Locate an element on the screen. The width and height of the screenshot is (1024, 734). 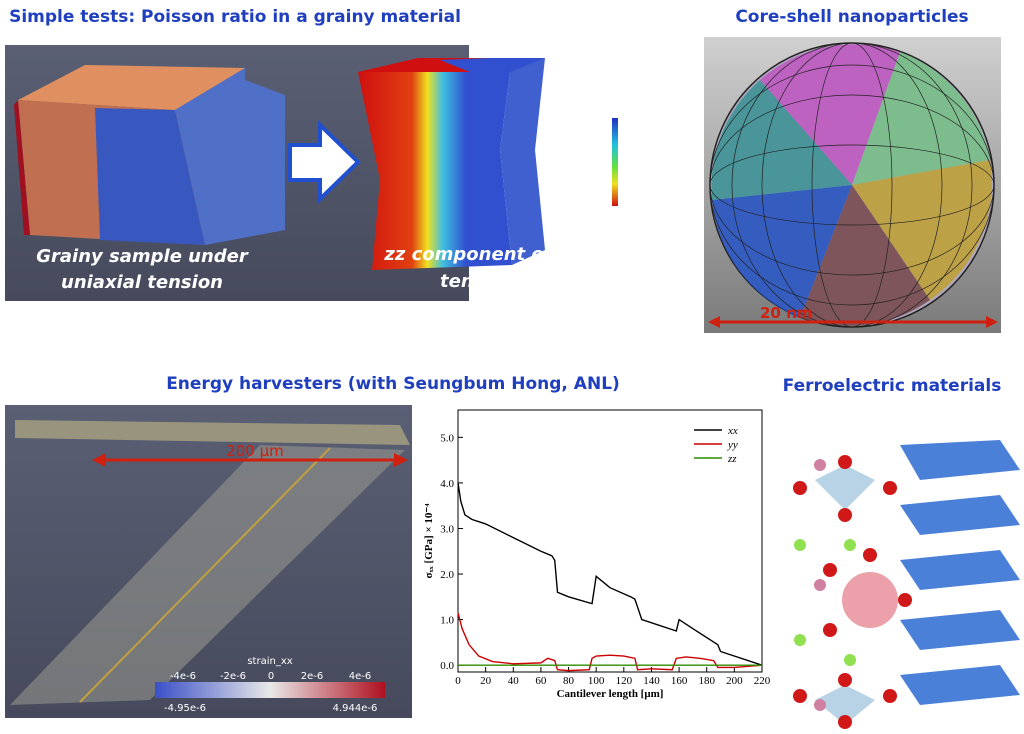
x-tick-label: 80 is located at coordinates (569, 681).